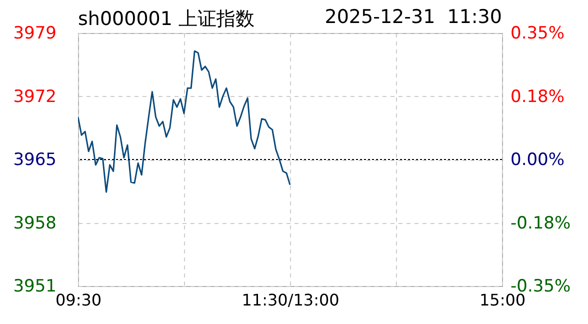 This screenshot has height=324, width=588. What do you see at coordinates (34, 96) in the screenshot?
I see `y-tick-label: 3972` at bounding box center [34, 96].